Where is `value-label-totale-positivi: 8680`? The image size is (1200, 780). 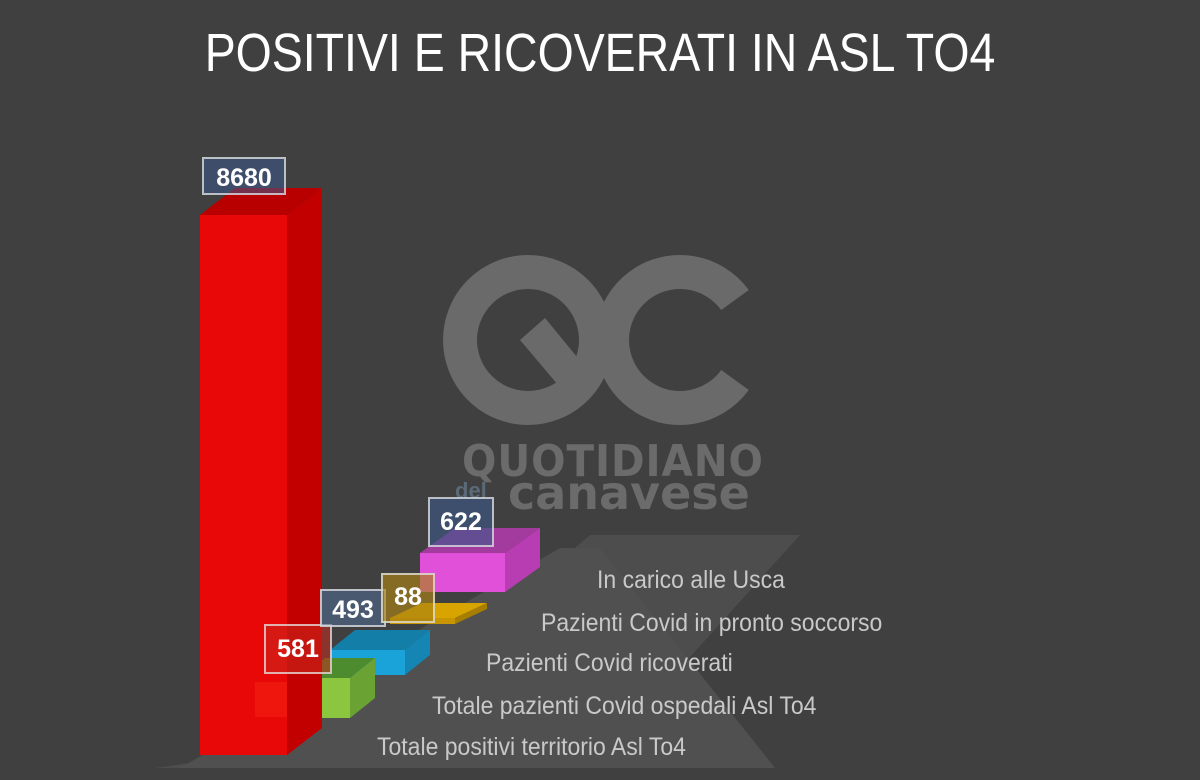
value-label-totale-positivi: 8680 is located at coordinates (244, 176).